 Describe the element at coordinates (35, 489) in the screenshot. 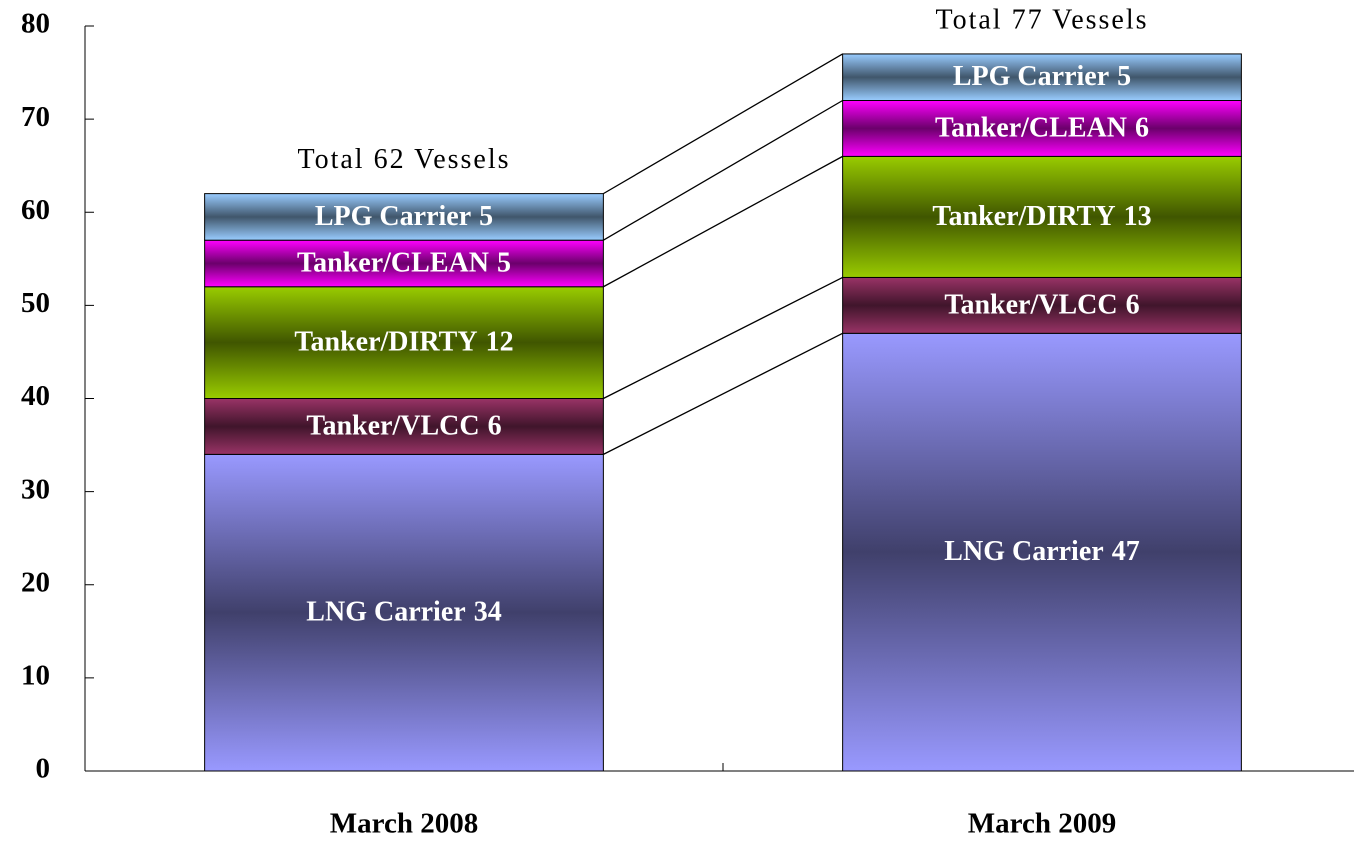

I see `y-tick-label: 30` at that location.